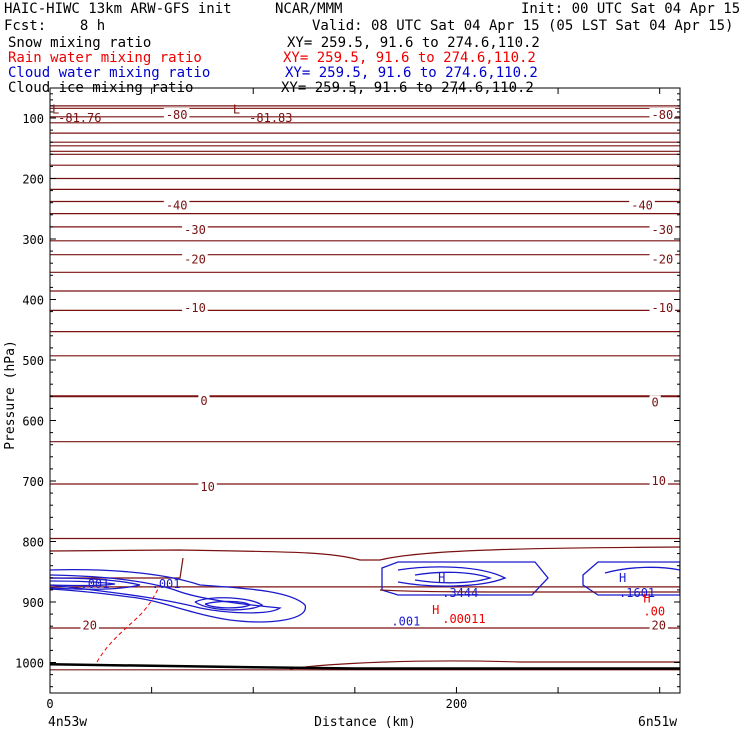  What do you see at coordinates (457, 704) in the screenshot?
I see `x-tick-label-4: 200` at bounding box center [457, 704].